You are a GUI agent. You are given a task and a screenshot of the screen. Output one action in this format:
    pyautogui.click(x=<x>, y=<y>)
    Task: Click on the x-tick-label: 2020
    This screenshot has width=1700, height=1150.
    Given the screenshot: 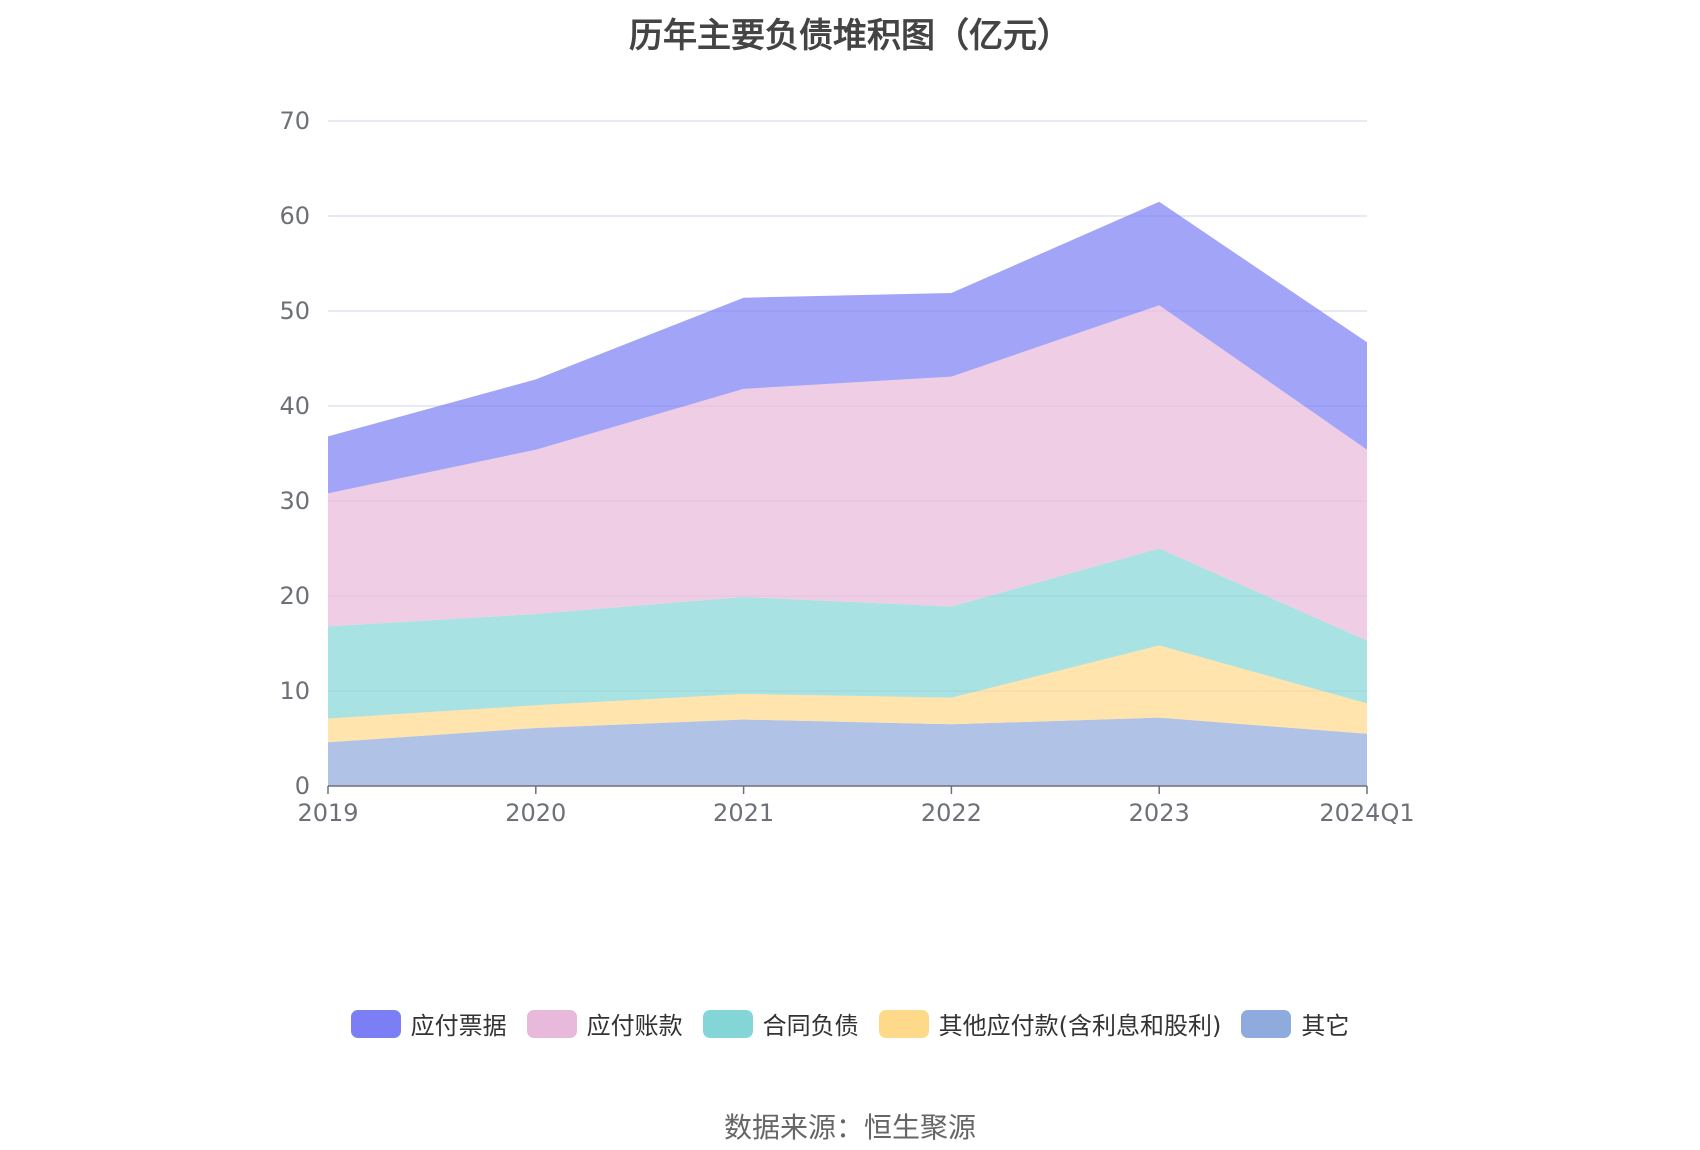 What is the action you would take?
    pyautogui.click(x=535, y=813)
    